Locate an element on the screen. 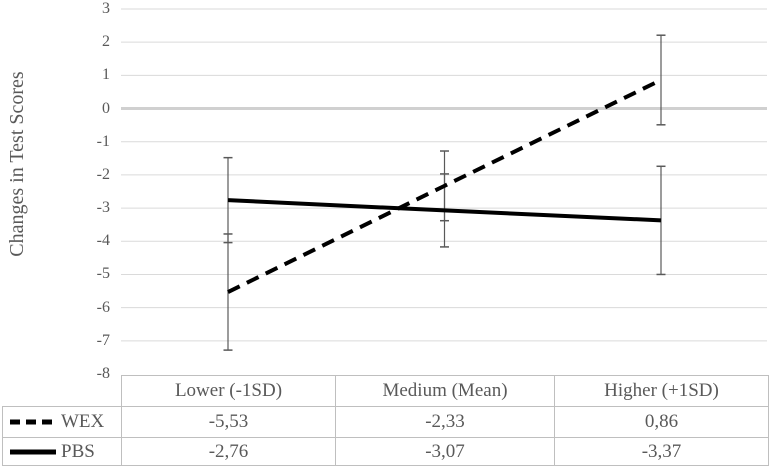 The image size is (770, 471). wex-dashed-line-key-icon is located at coordinates (33, 422).